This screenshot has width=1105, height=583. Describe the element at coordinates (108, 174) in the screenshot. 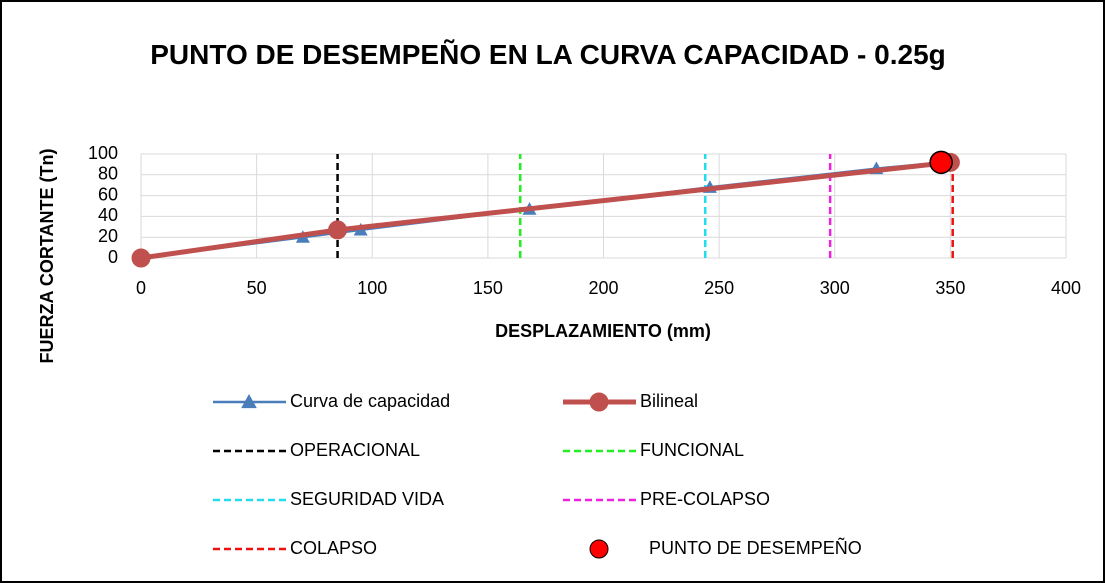

I see `y-tick-label: 80` at that location.